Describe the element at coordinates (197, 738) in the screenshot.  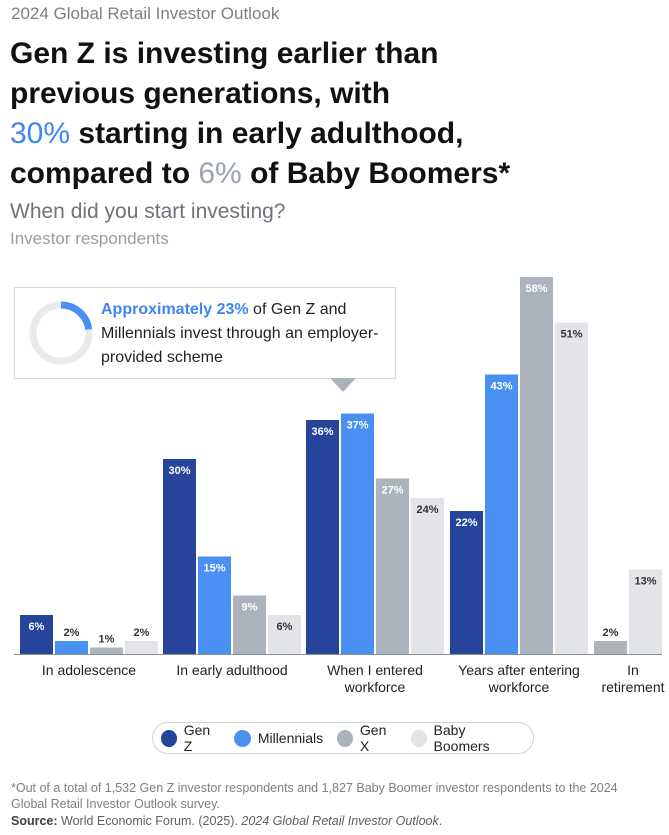
I see `legend-label: Gen Z` at that location.